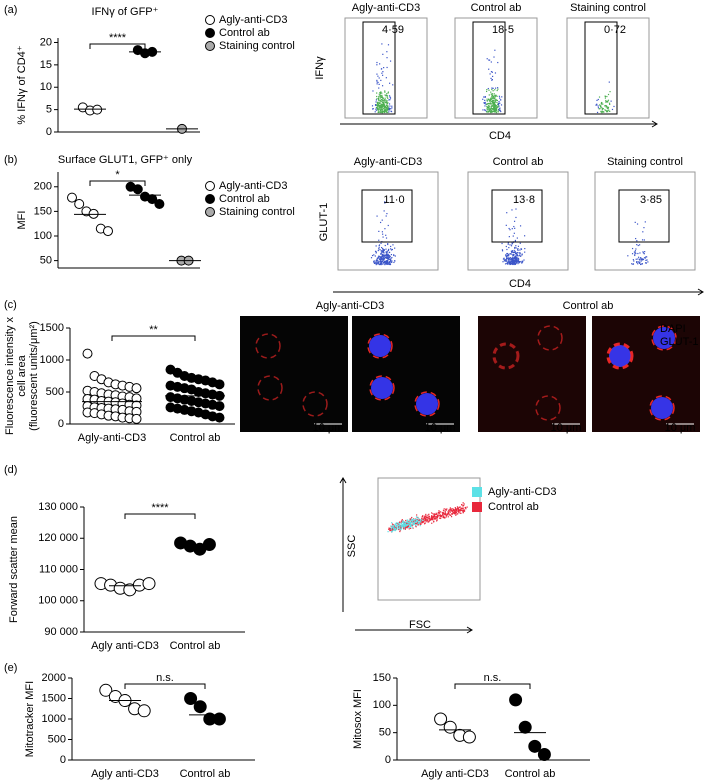 This screenshot has height=781, width=709. Describe the element at coordinates (63, 760) in the screenshot. I see `y-tick-label: 0` at that location.